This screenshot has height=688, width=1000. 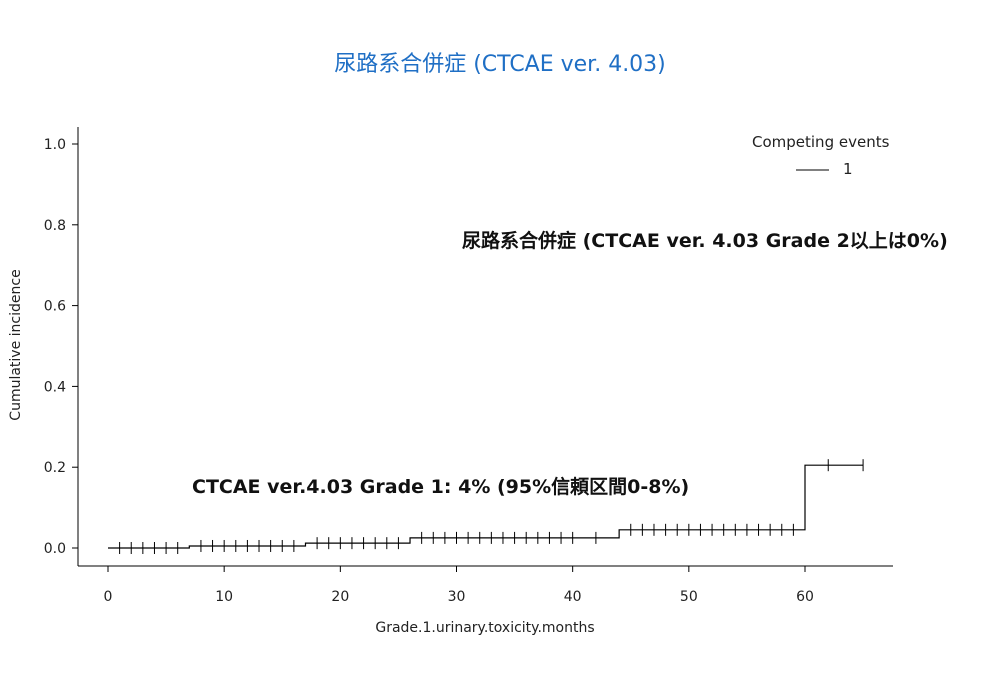 What do you see at coordinates (340, 597) in the screenshot?
I see `x-tick-label: 20` at bounding box center [340, 597].